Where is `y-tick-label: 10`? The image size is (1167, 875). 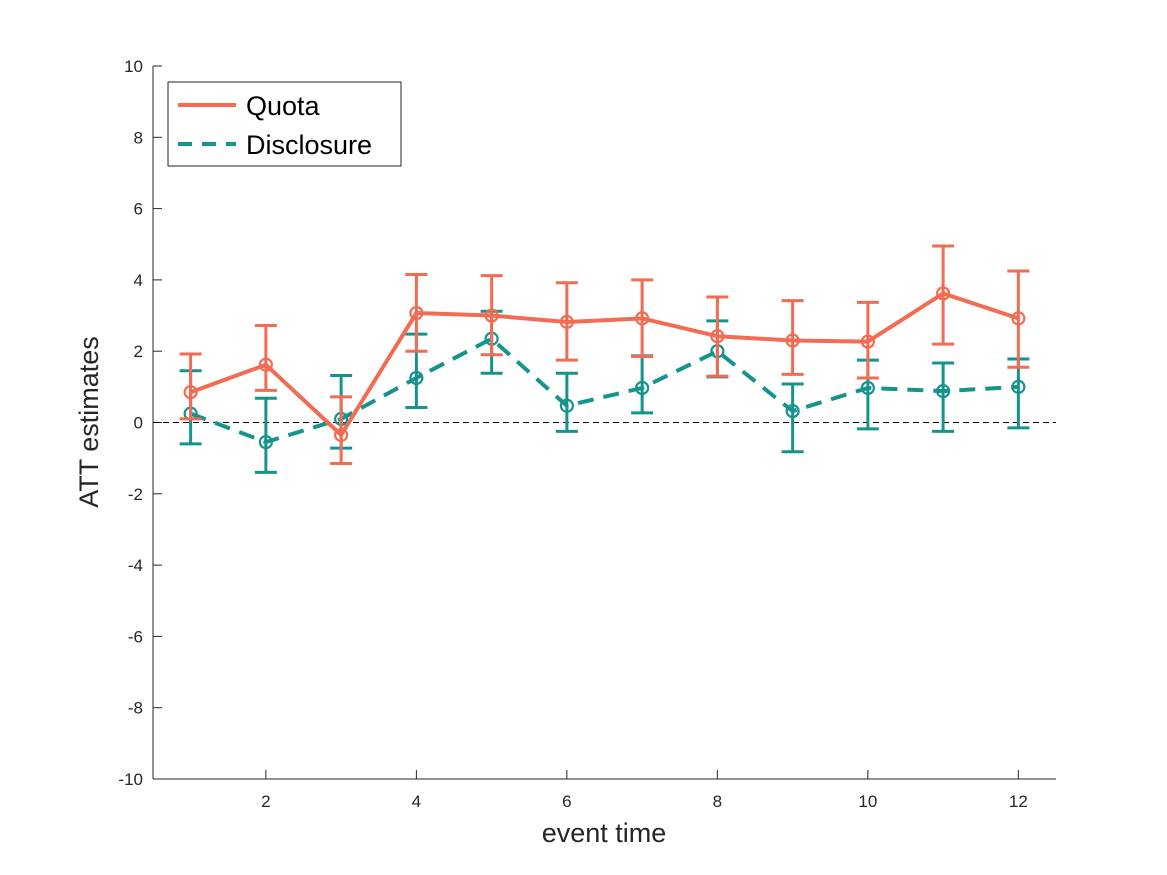
y-tick-label: 10 is located at coordinates (133, 66).